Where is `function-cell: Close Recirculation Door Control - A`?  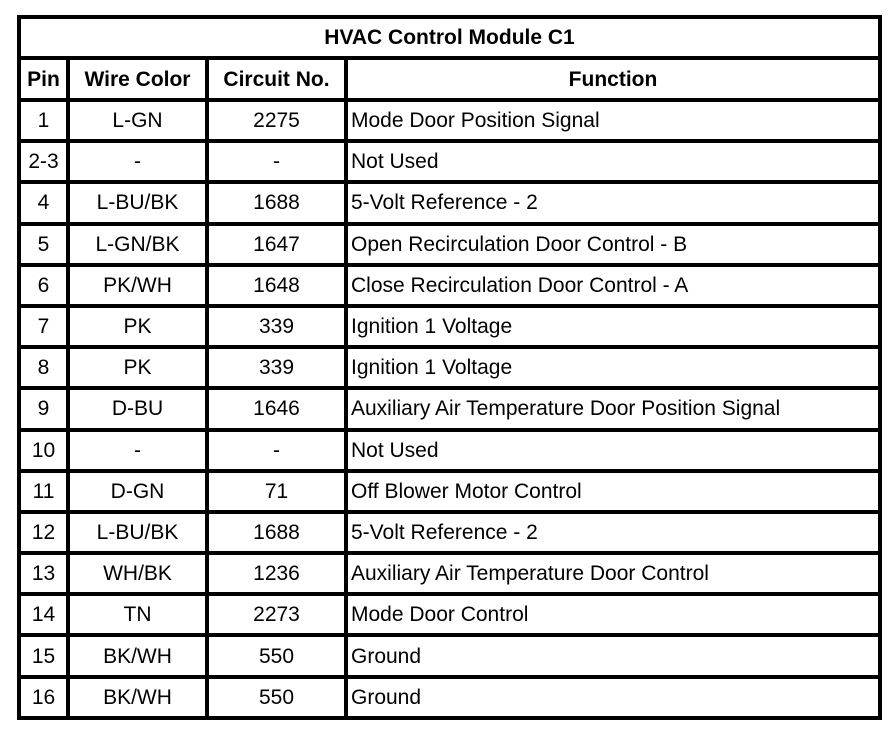
function-cell: Close Recirculation Door Control - A is located at coordinates (613, 285).